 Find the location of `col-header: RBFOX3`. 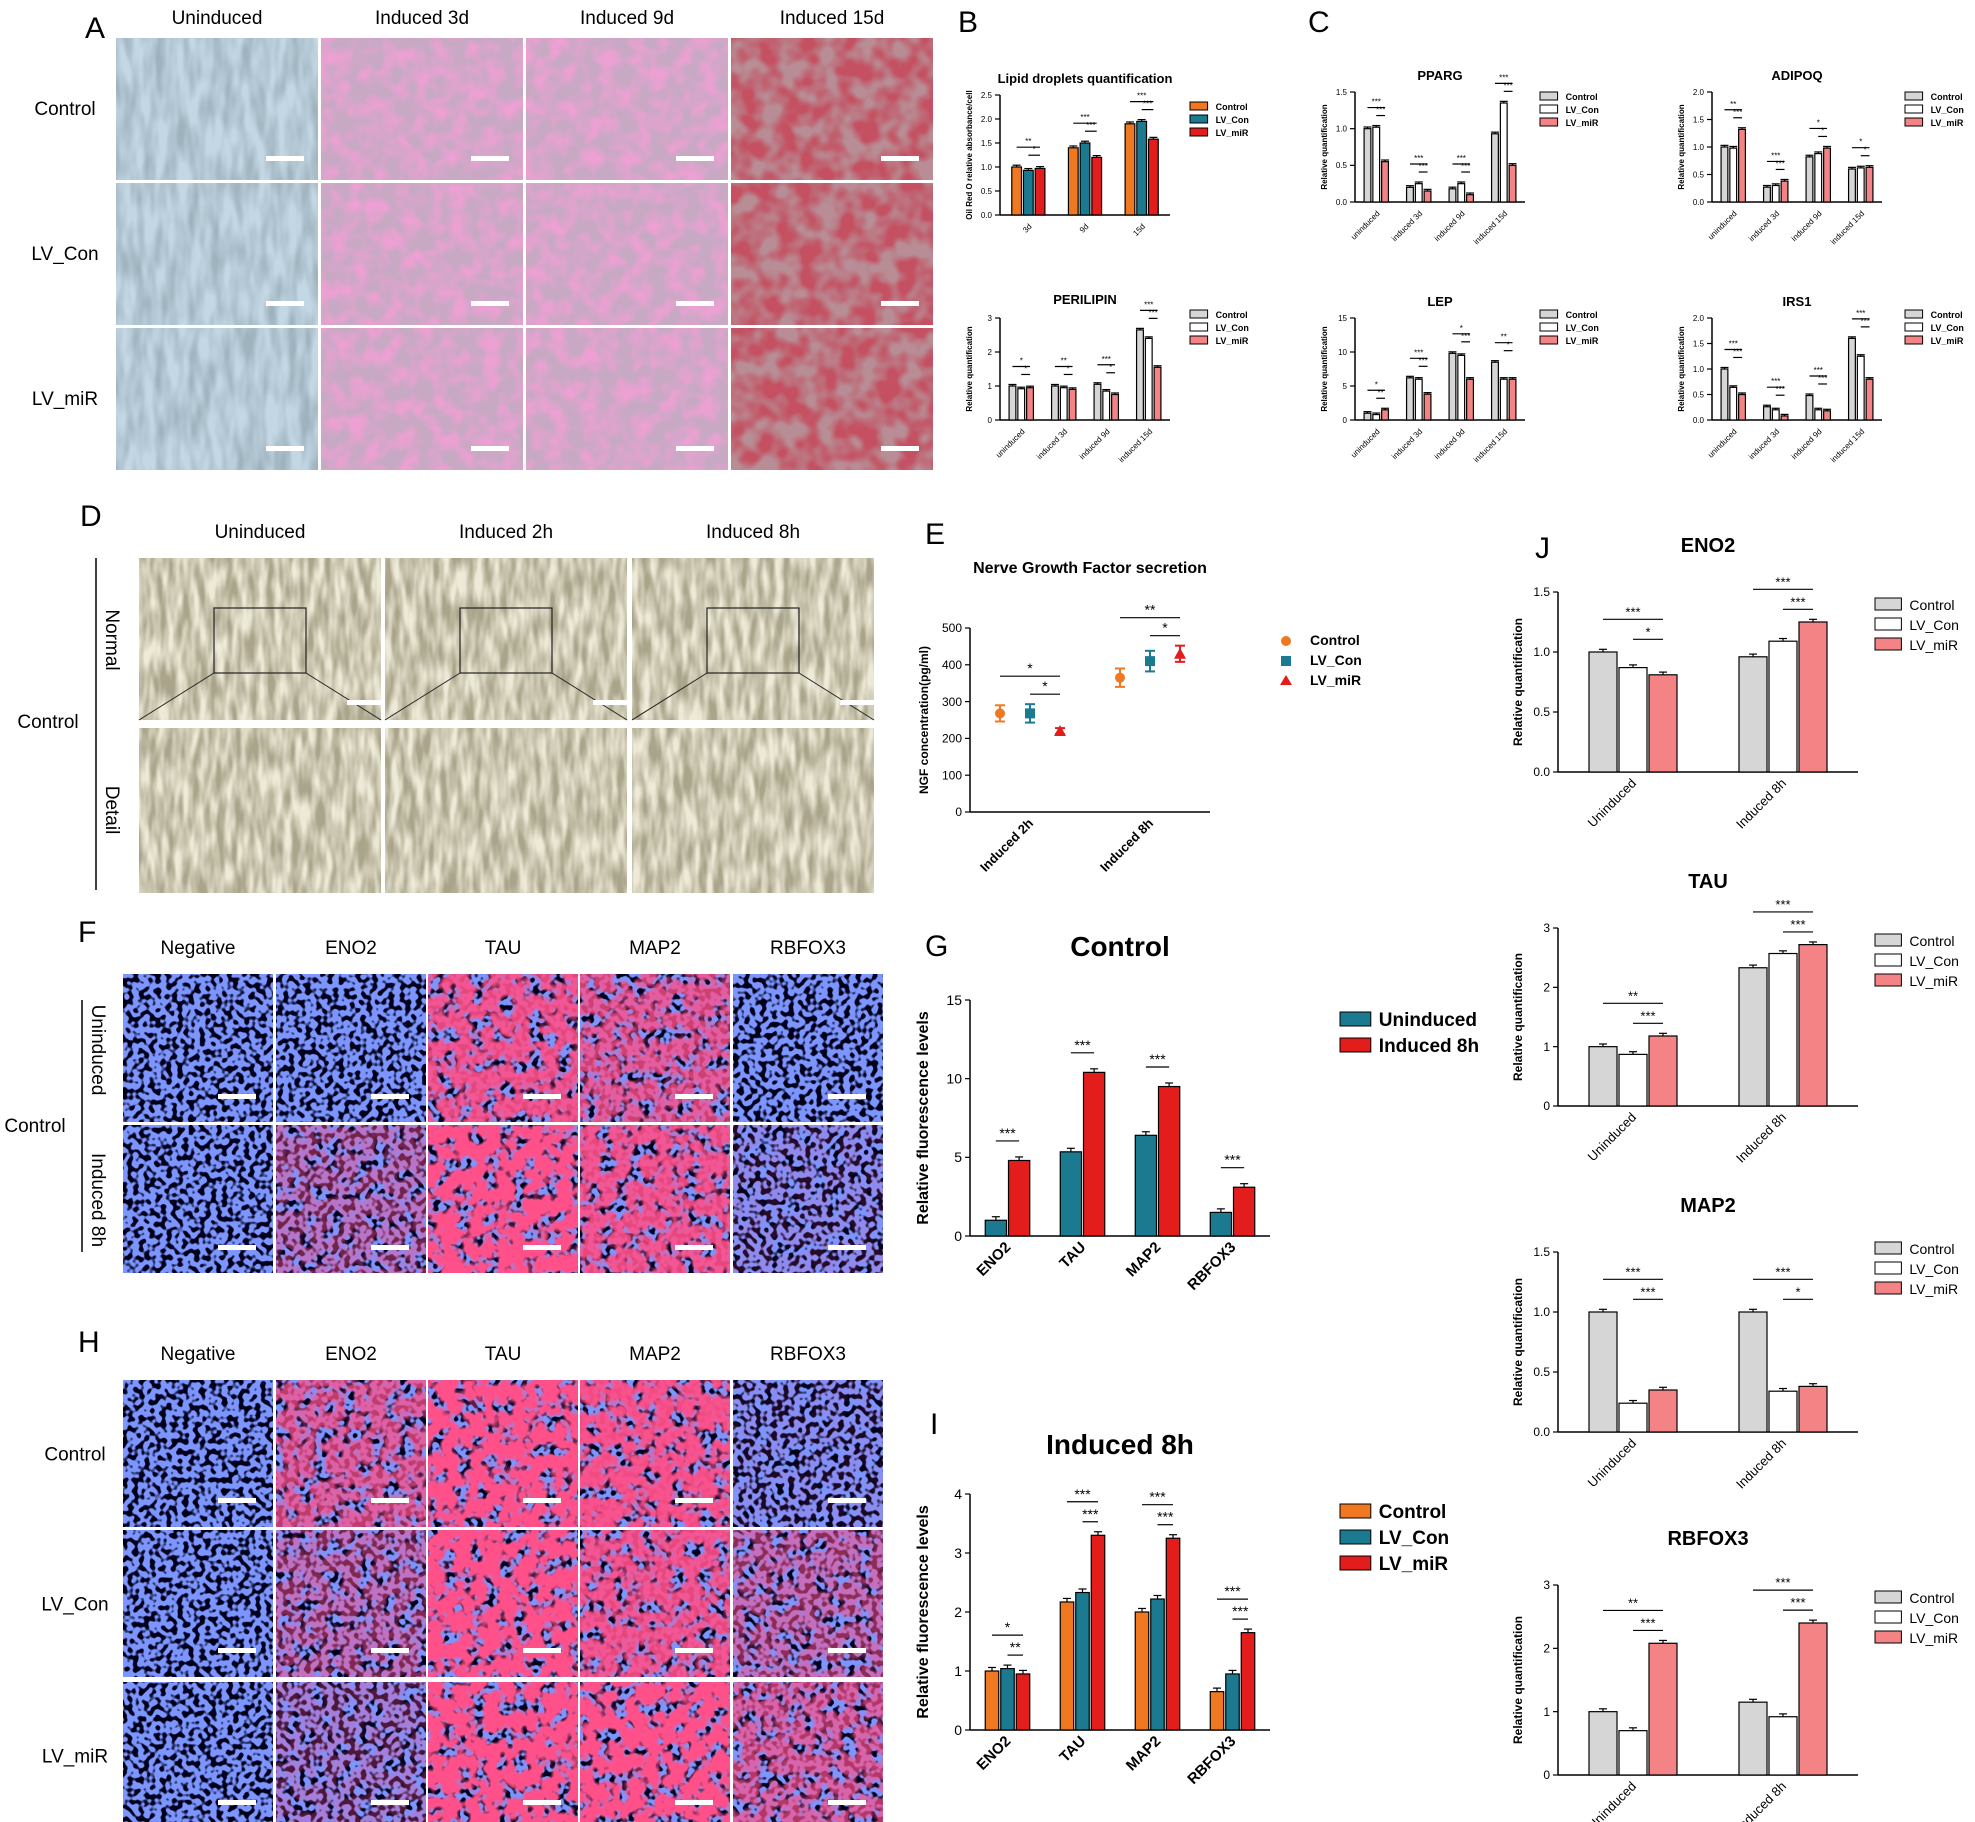

col-header: RBFOX3 is located at coordinates (808, 948).